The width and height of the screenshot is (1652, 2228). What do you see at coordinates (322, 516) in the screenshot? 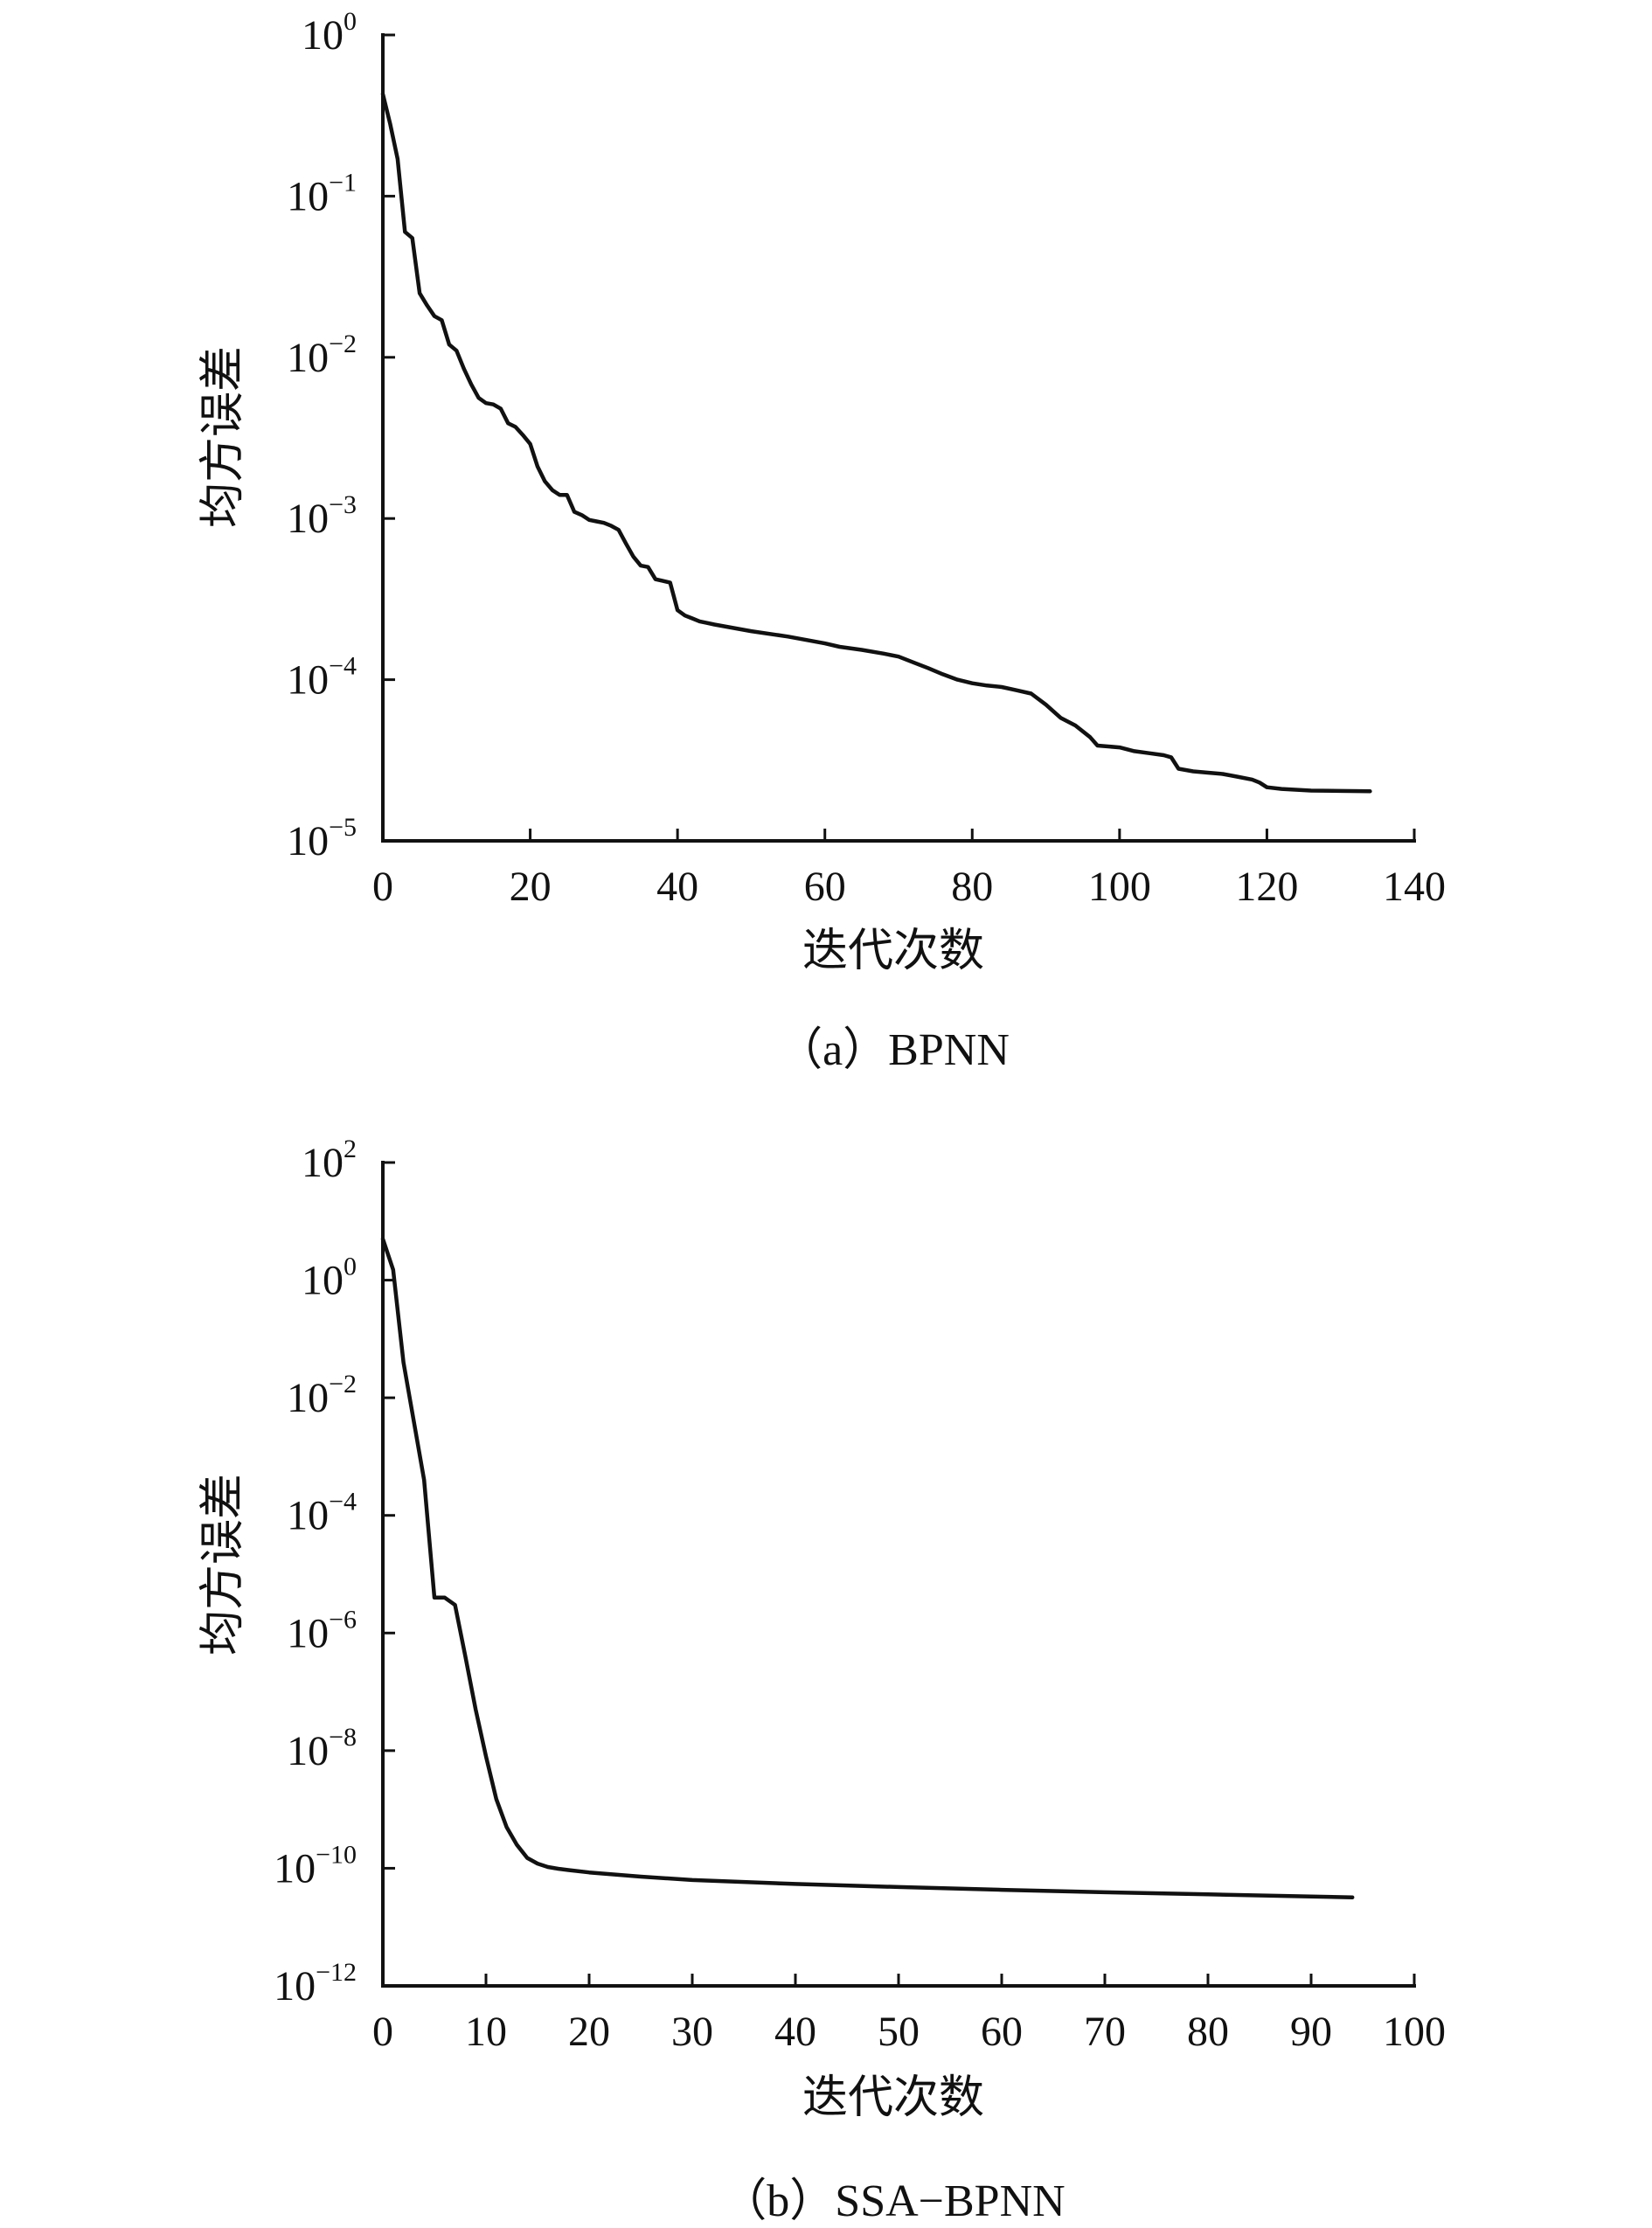
I see `y-tick-label: 10⁻³` at bounding box center [322, 516].